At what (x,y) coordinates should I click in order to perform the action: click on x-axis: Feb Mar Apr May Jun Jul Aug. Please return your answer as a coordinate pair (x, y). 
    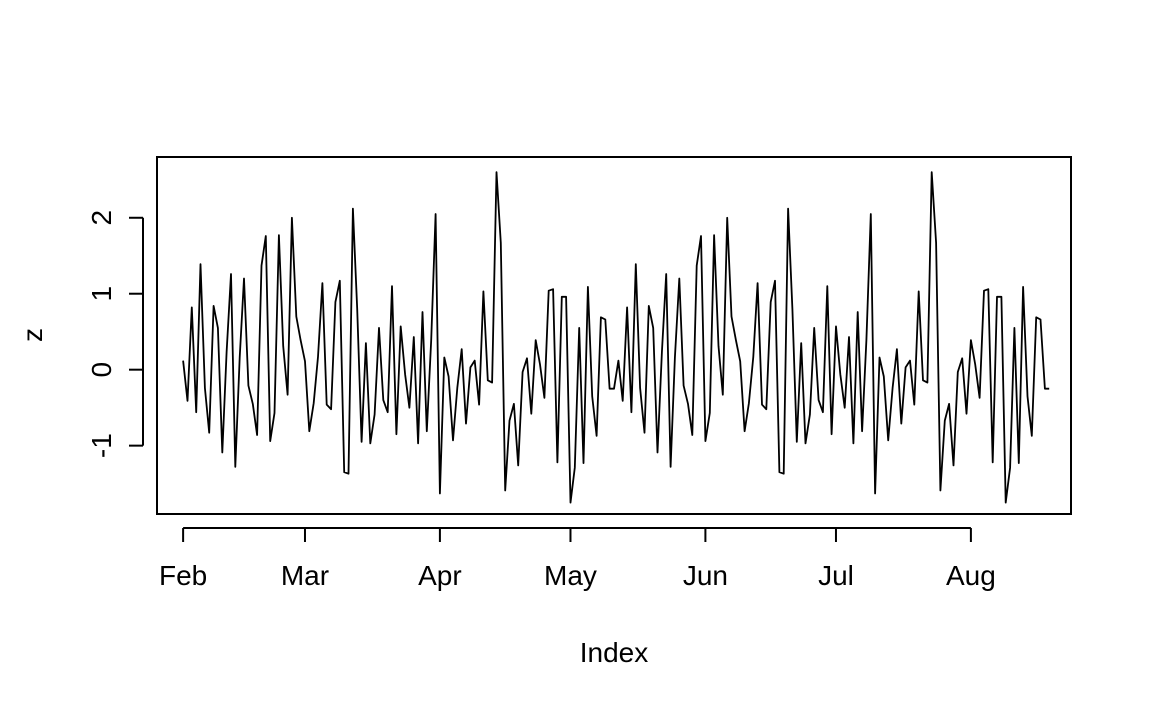
    Looking at the image, I should click on (577, 559).